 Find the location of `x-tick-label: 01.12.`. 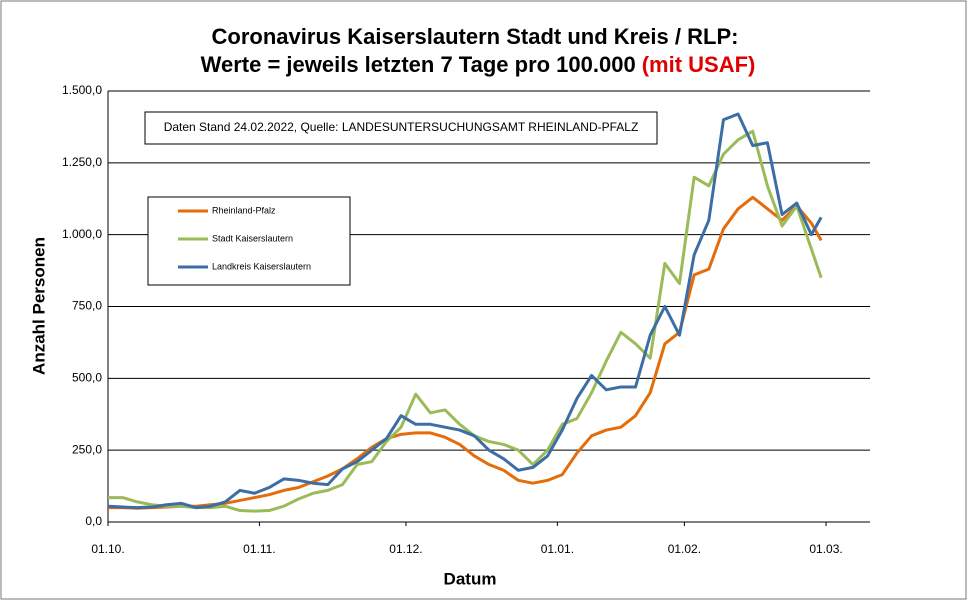

x-tick-label: 01.12. is located at coordinates (405, 549).